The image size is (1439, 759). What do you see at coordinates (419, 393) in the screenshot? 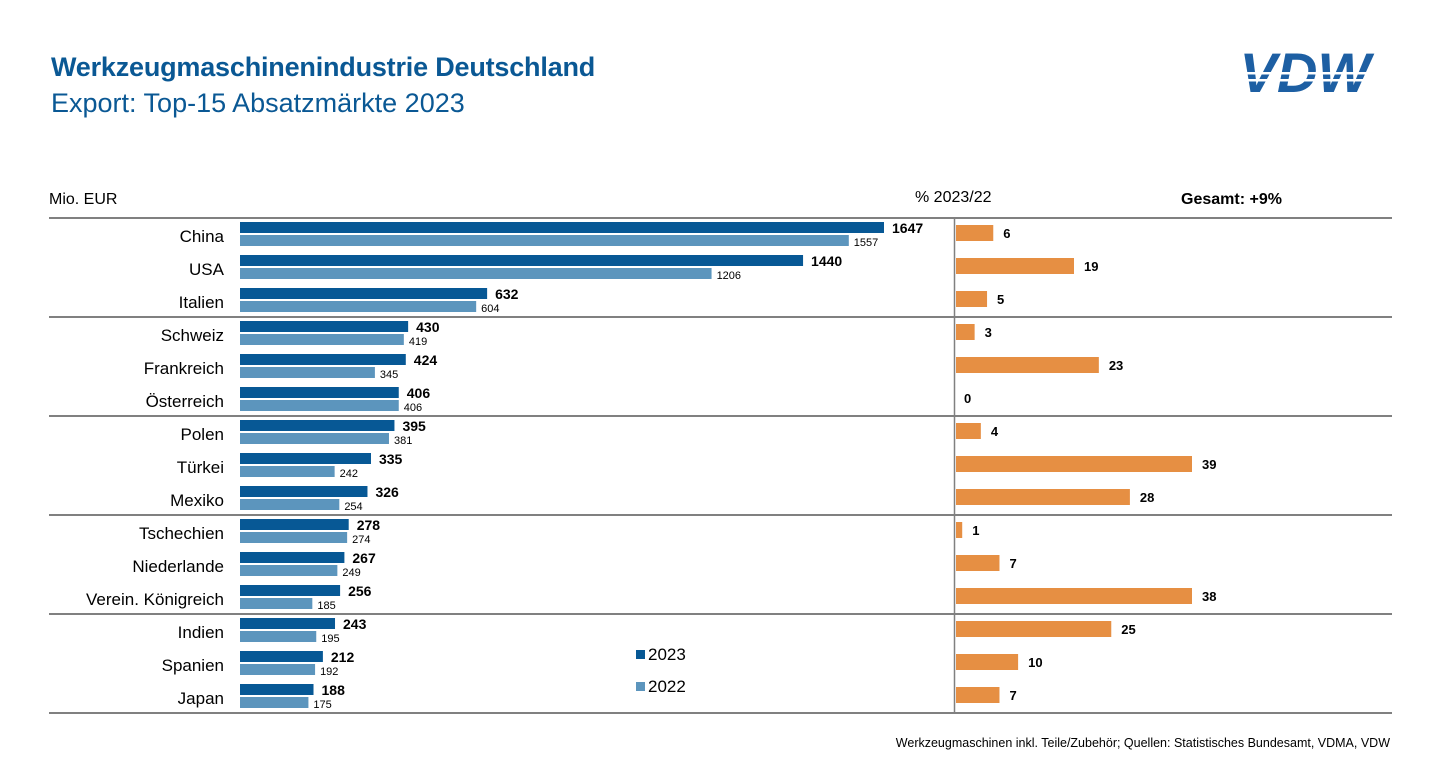
I see `value-label-2023: 406` at bounding box center [419, 393].